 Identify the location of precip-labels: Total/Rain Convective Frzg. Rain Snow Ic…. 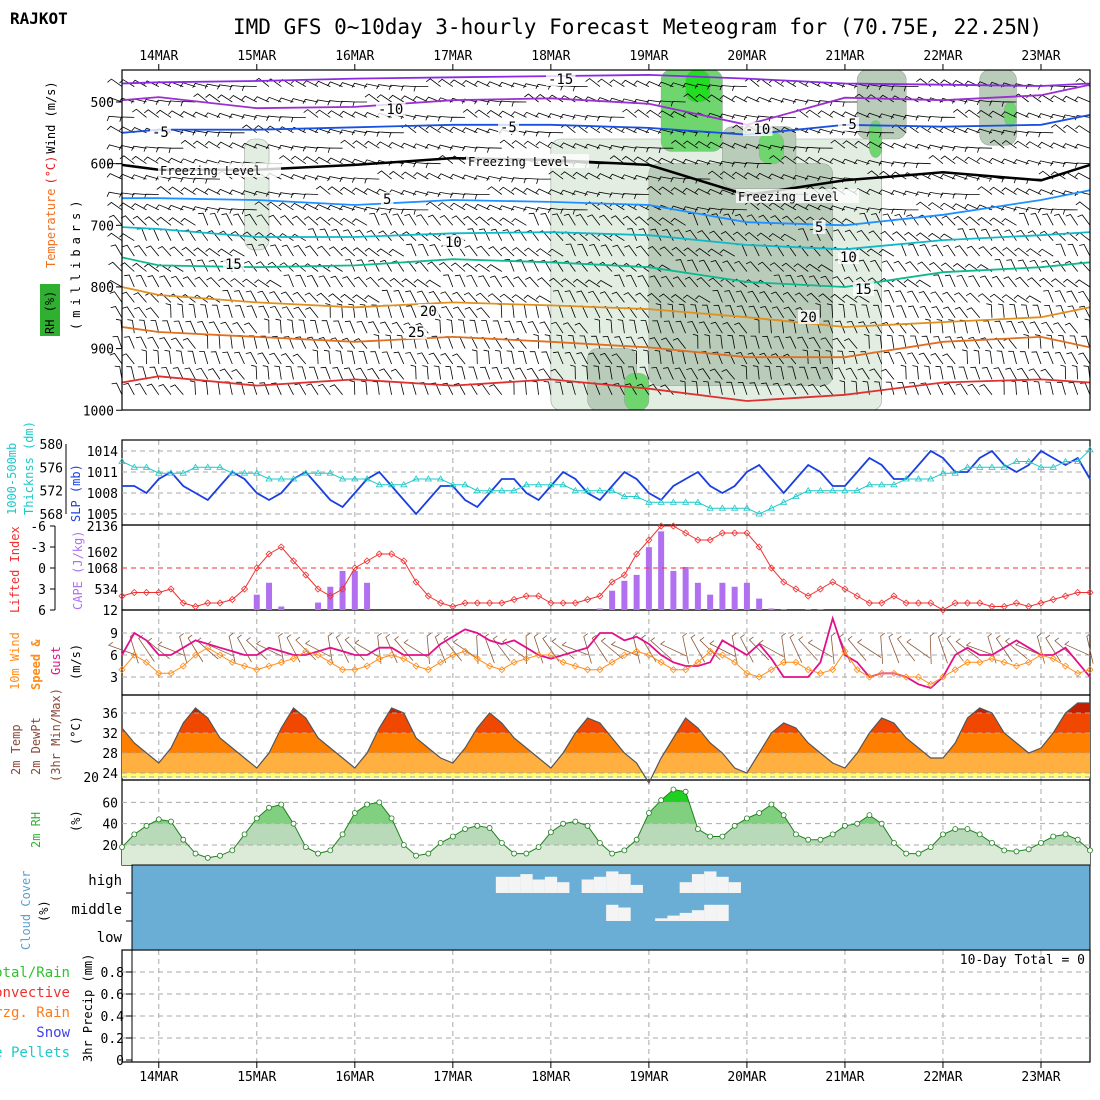
(542, 1007).